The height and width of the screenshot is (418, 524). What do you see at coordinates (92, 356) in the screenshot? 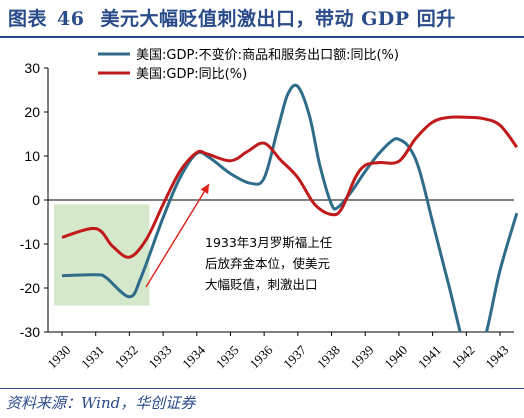
I see `x-tick-label: 1931` at bounding box center [92, 356].